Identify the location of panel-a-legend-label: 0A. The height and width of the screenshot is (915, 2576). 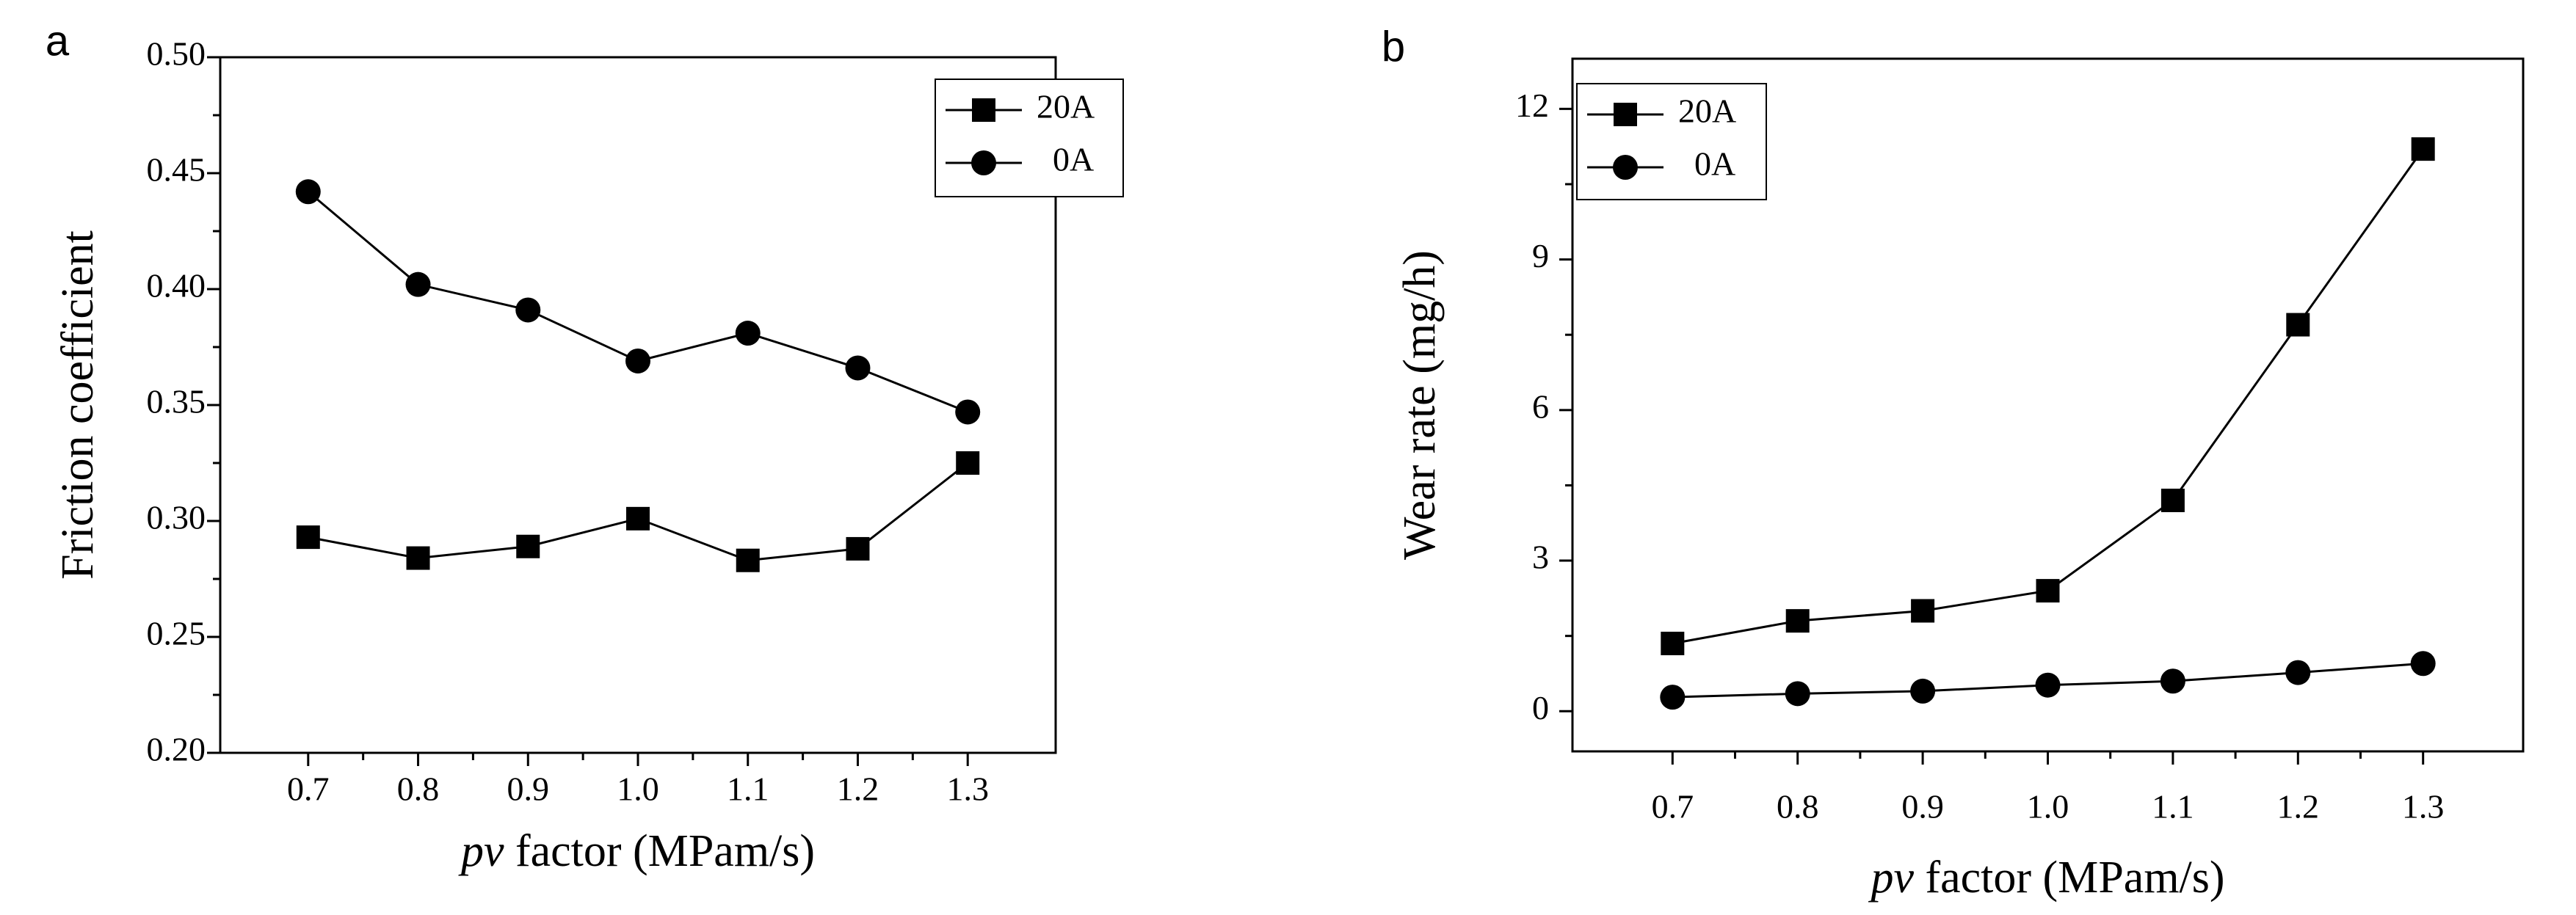
(1073, 159).